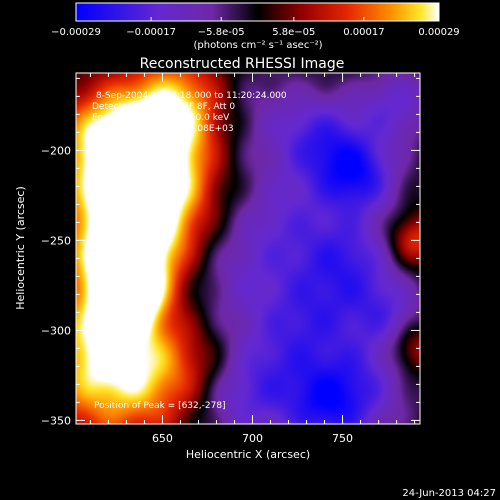 Image resolution: width=500 pixels, height=500 pixels. What do you see at coordinates (76, 32) in the screenshot?
I see `colorbar-tick-label: −0.00029` at bounding box center [76, 32].